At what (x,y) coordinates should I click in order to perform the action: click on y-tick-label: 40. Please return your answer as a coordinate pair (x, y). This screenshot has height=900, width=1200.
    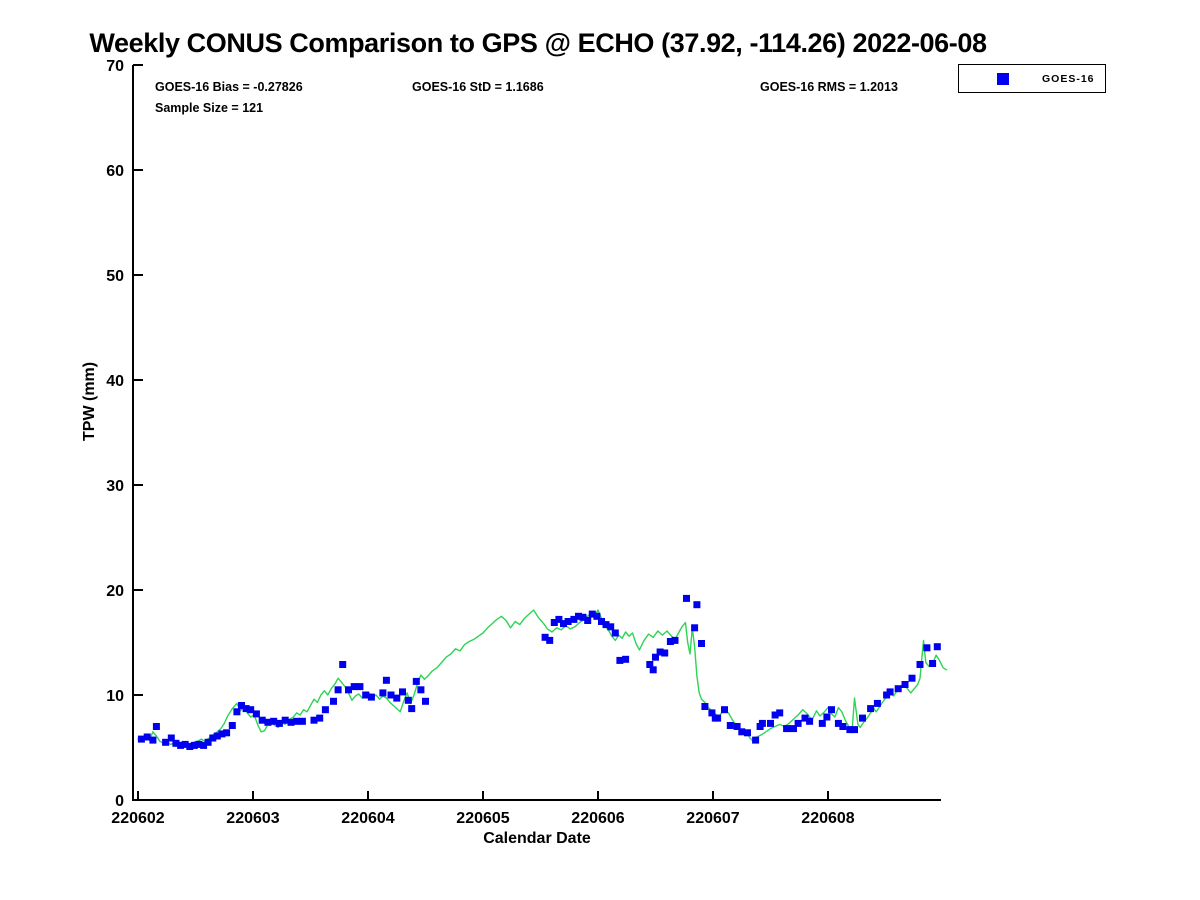
    Looking at the image, I should click on (115, 381).